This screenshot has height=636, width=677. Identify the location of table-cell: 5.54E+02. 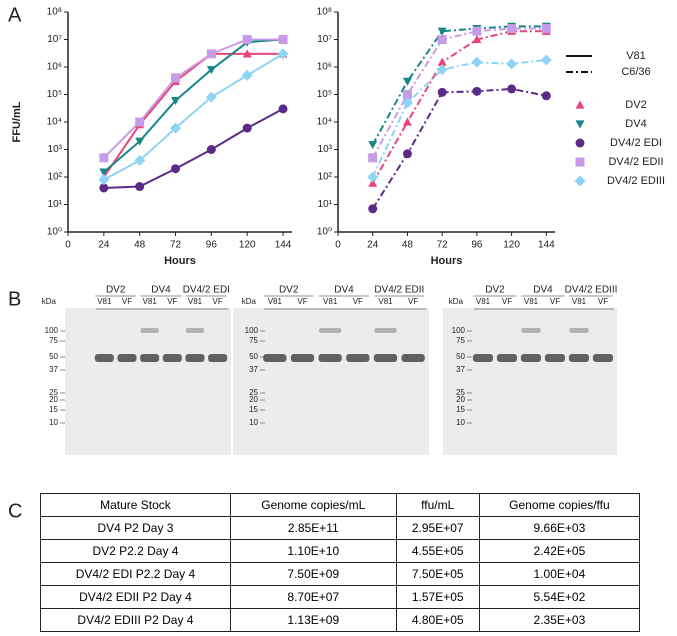
(559, 597).